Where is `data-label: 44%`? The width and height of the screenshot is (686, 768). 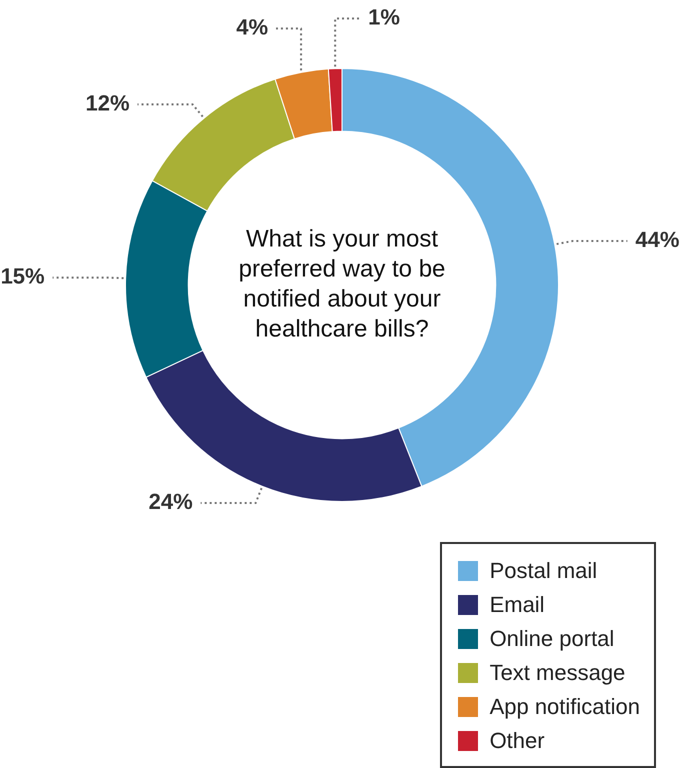
data-label: 44% is located at coordinates (657, 239).